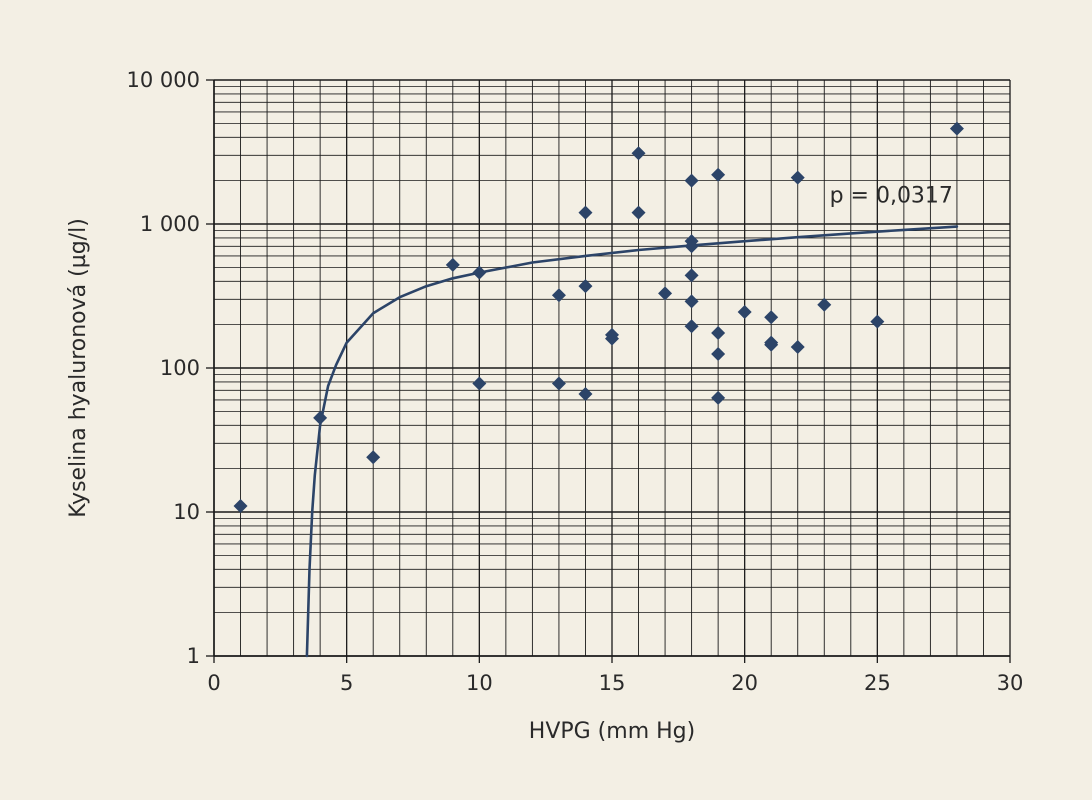  Describe the element at coordinates (213, 683) in the screenshot. I see `x-tick-label: 0` at that location.